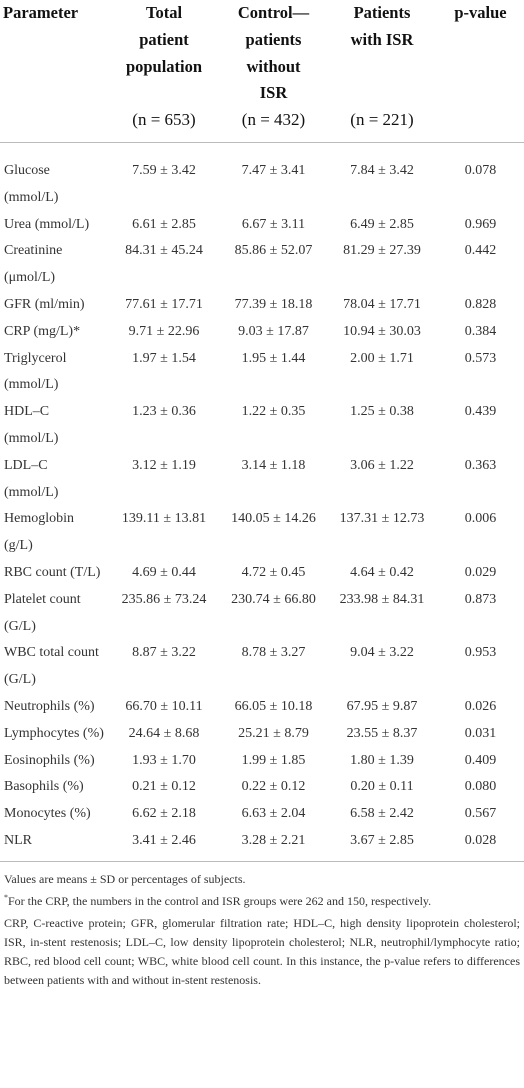 The height and width of the screenshot is (1088, 524). I want to click on parameter-cell: RBC count (T/L), so click(52, 572).